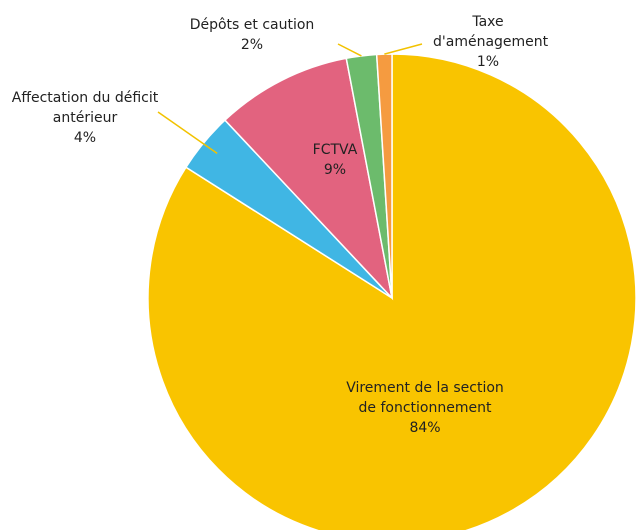 The image size is (640, 530). What do you see at coordinates (335, 170) in the screenshot?
I see `slice-value: 9%` at bounding box center [335, 170].